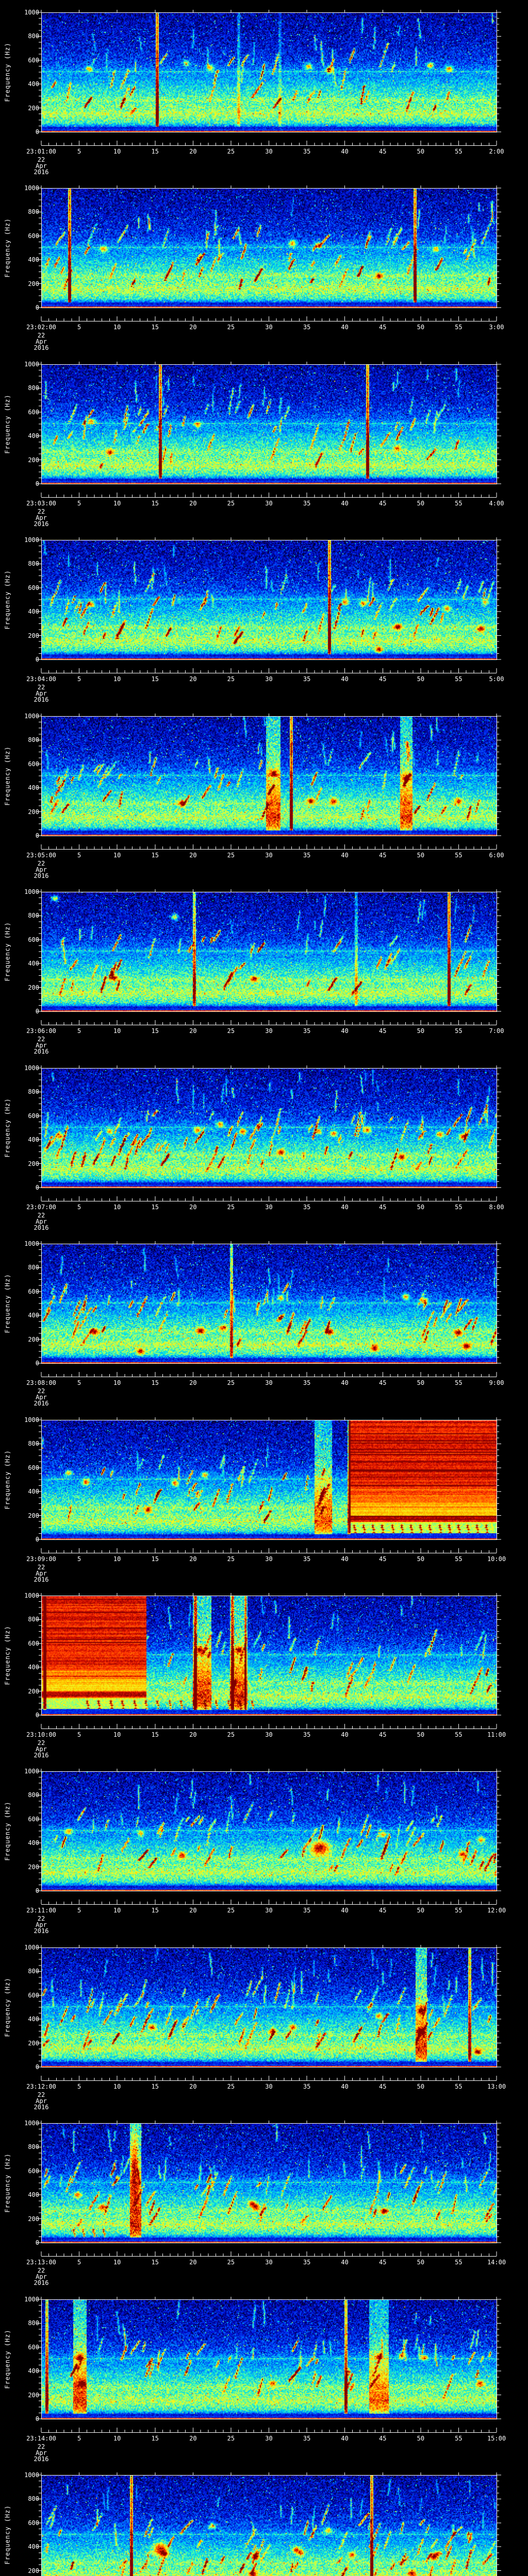 The height and width of the screenshot is (2576, 528). I want to click on spectrogram-canvas, so click(269, 424).